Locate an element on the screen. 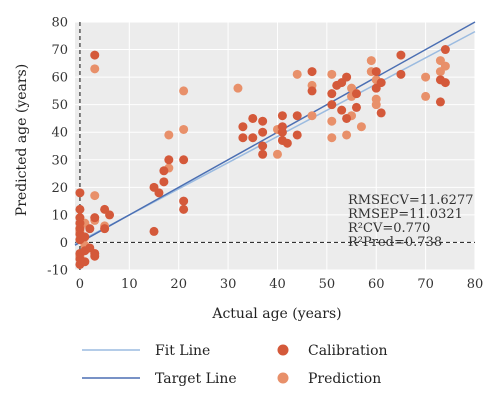 The image size is (500, 406). y-tick-label: 10 is located at coordinates (59, 215).